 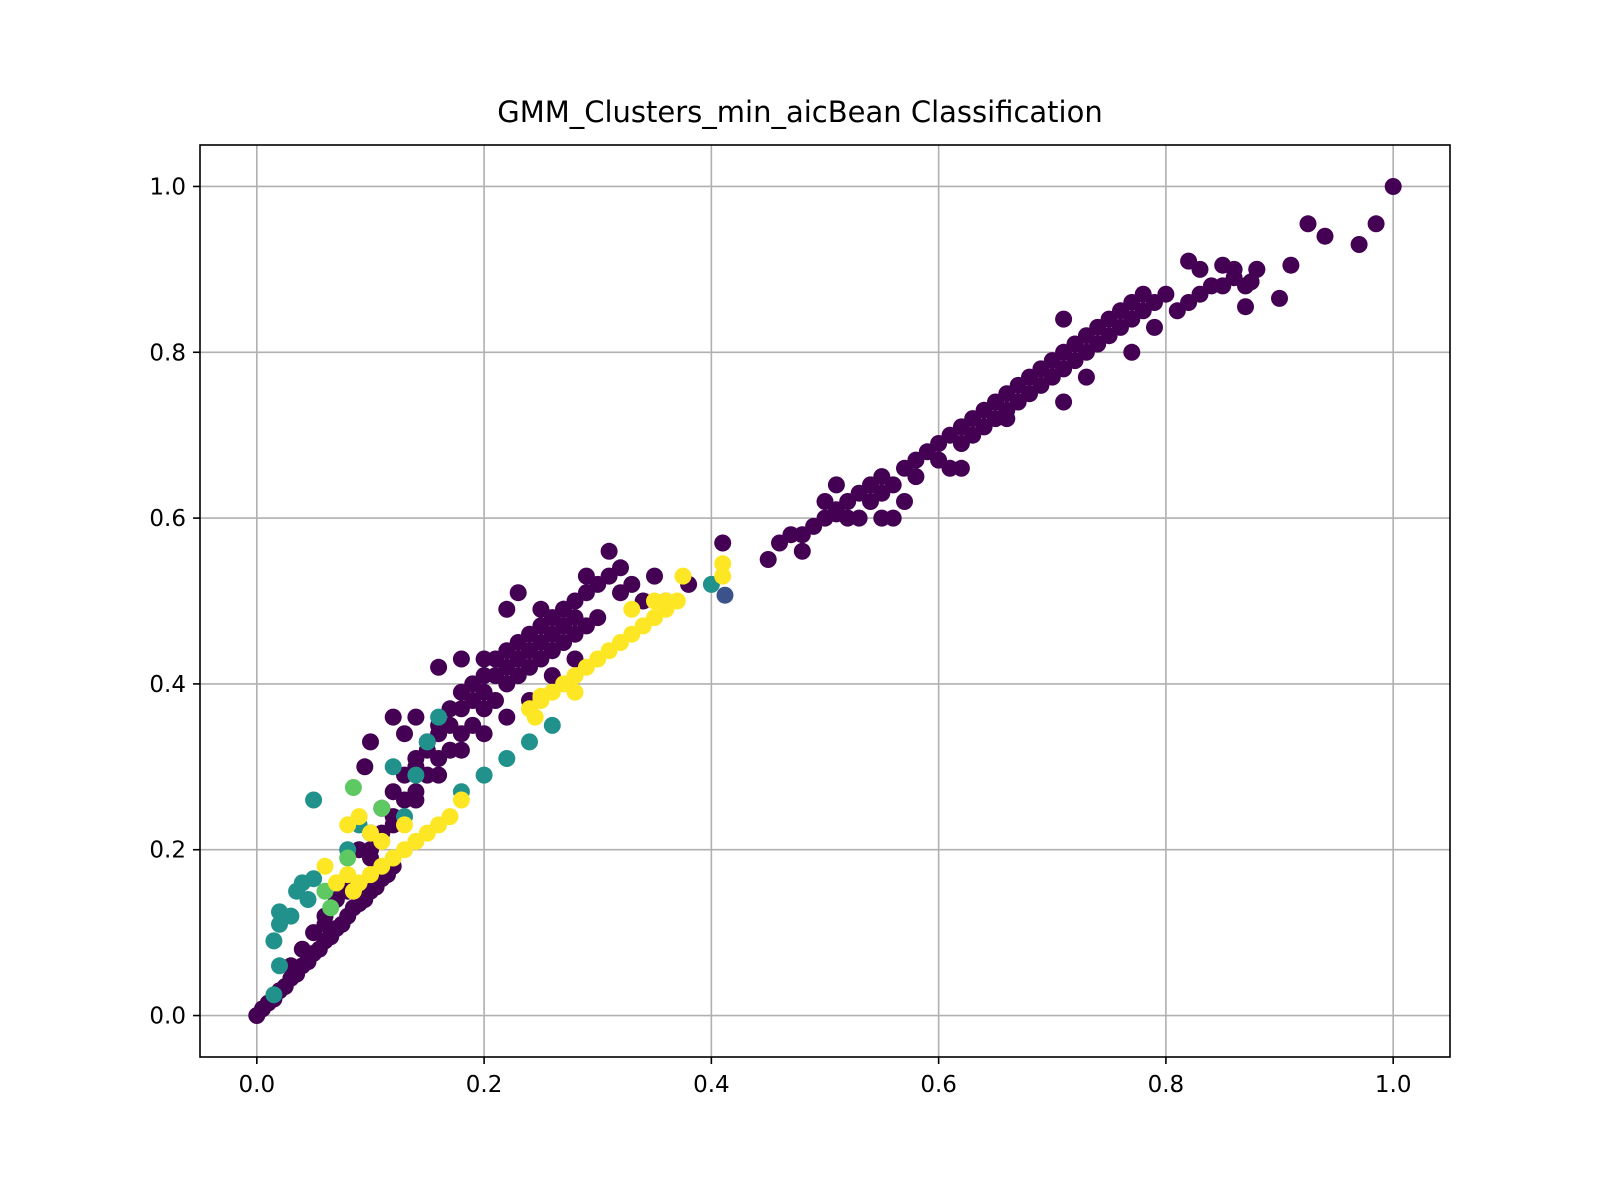 What do you see at coordinates (167, 851) in the screenshot?
I see `y-tick-label: 0.2` at bounding box center [167, 851].